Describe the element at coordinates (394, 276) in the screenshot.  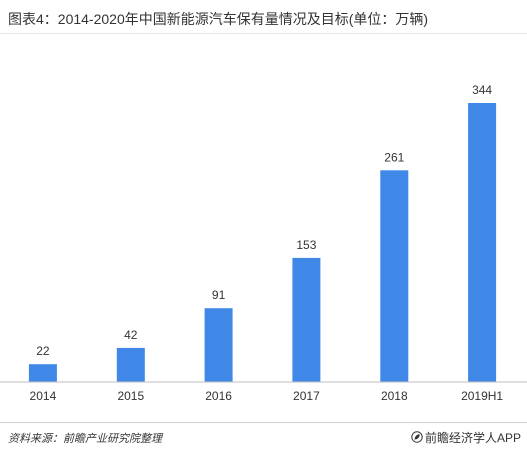
I see `bar-2018` at that location.